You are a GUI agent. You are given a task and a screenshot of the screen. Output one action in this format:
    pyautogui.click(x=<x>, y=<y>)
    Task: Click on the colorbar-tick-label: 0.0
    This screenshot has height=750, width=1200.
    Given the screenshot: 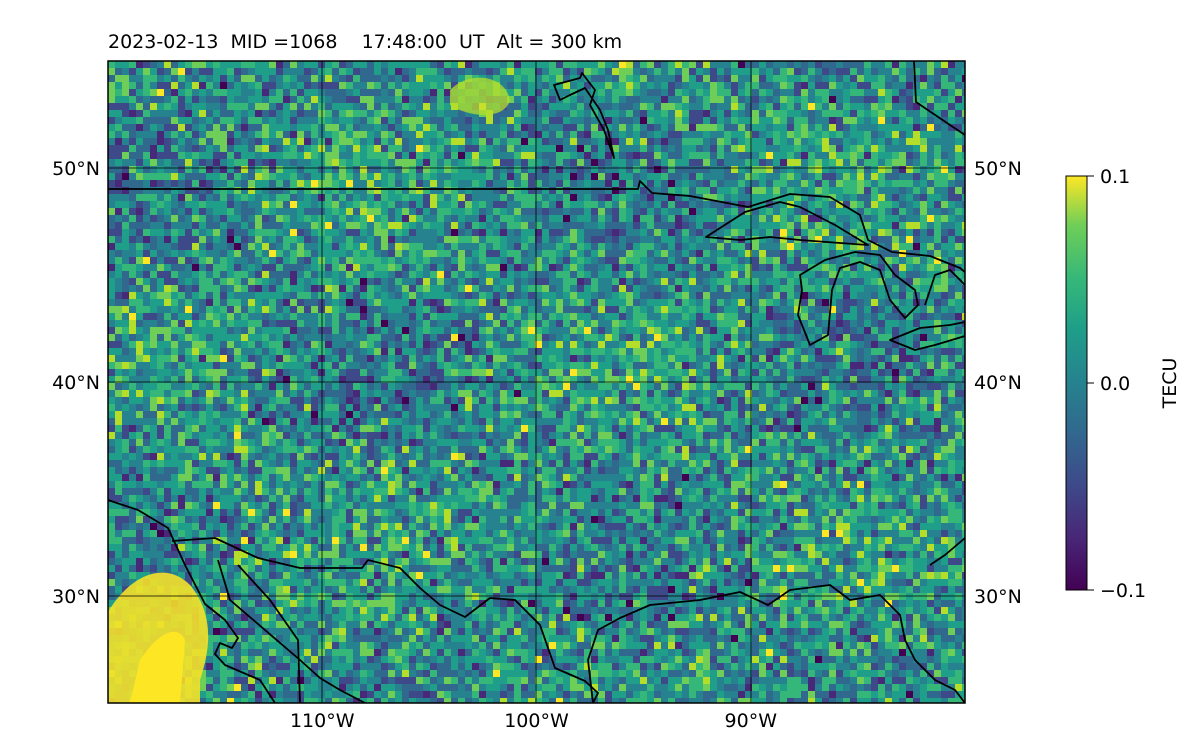 What is the action you would take?
    pyautogui.click(x=1115, y=384)
    